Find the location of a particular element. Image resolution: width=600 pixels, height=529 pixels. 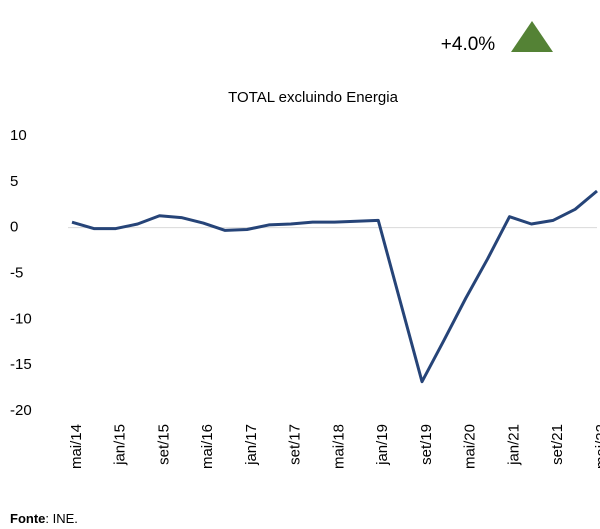

x-tick-label: set/15 is located at coordinates (163, 444).